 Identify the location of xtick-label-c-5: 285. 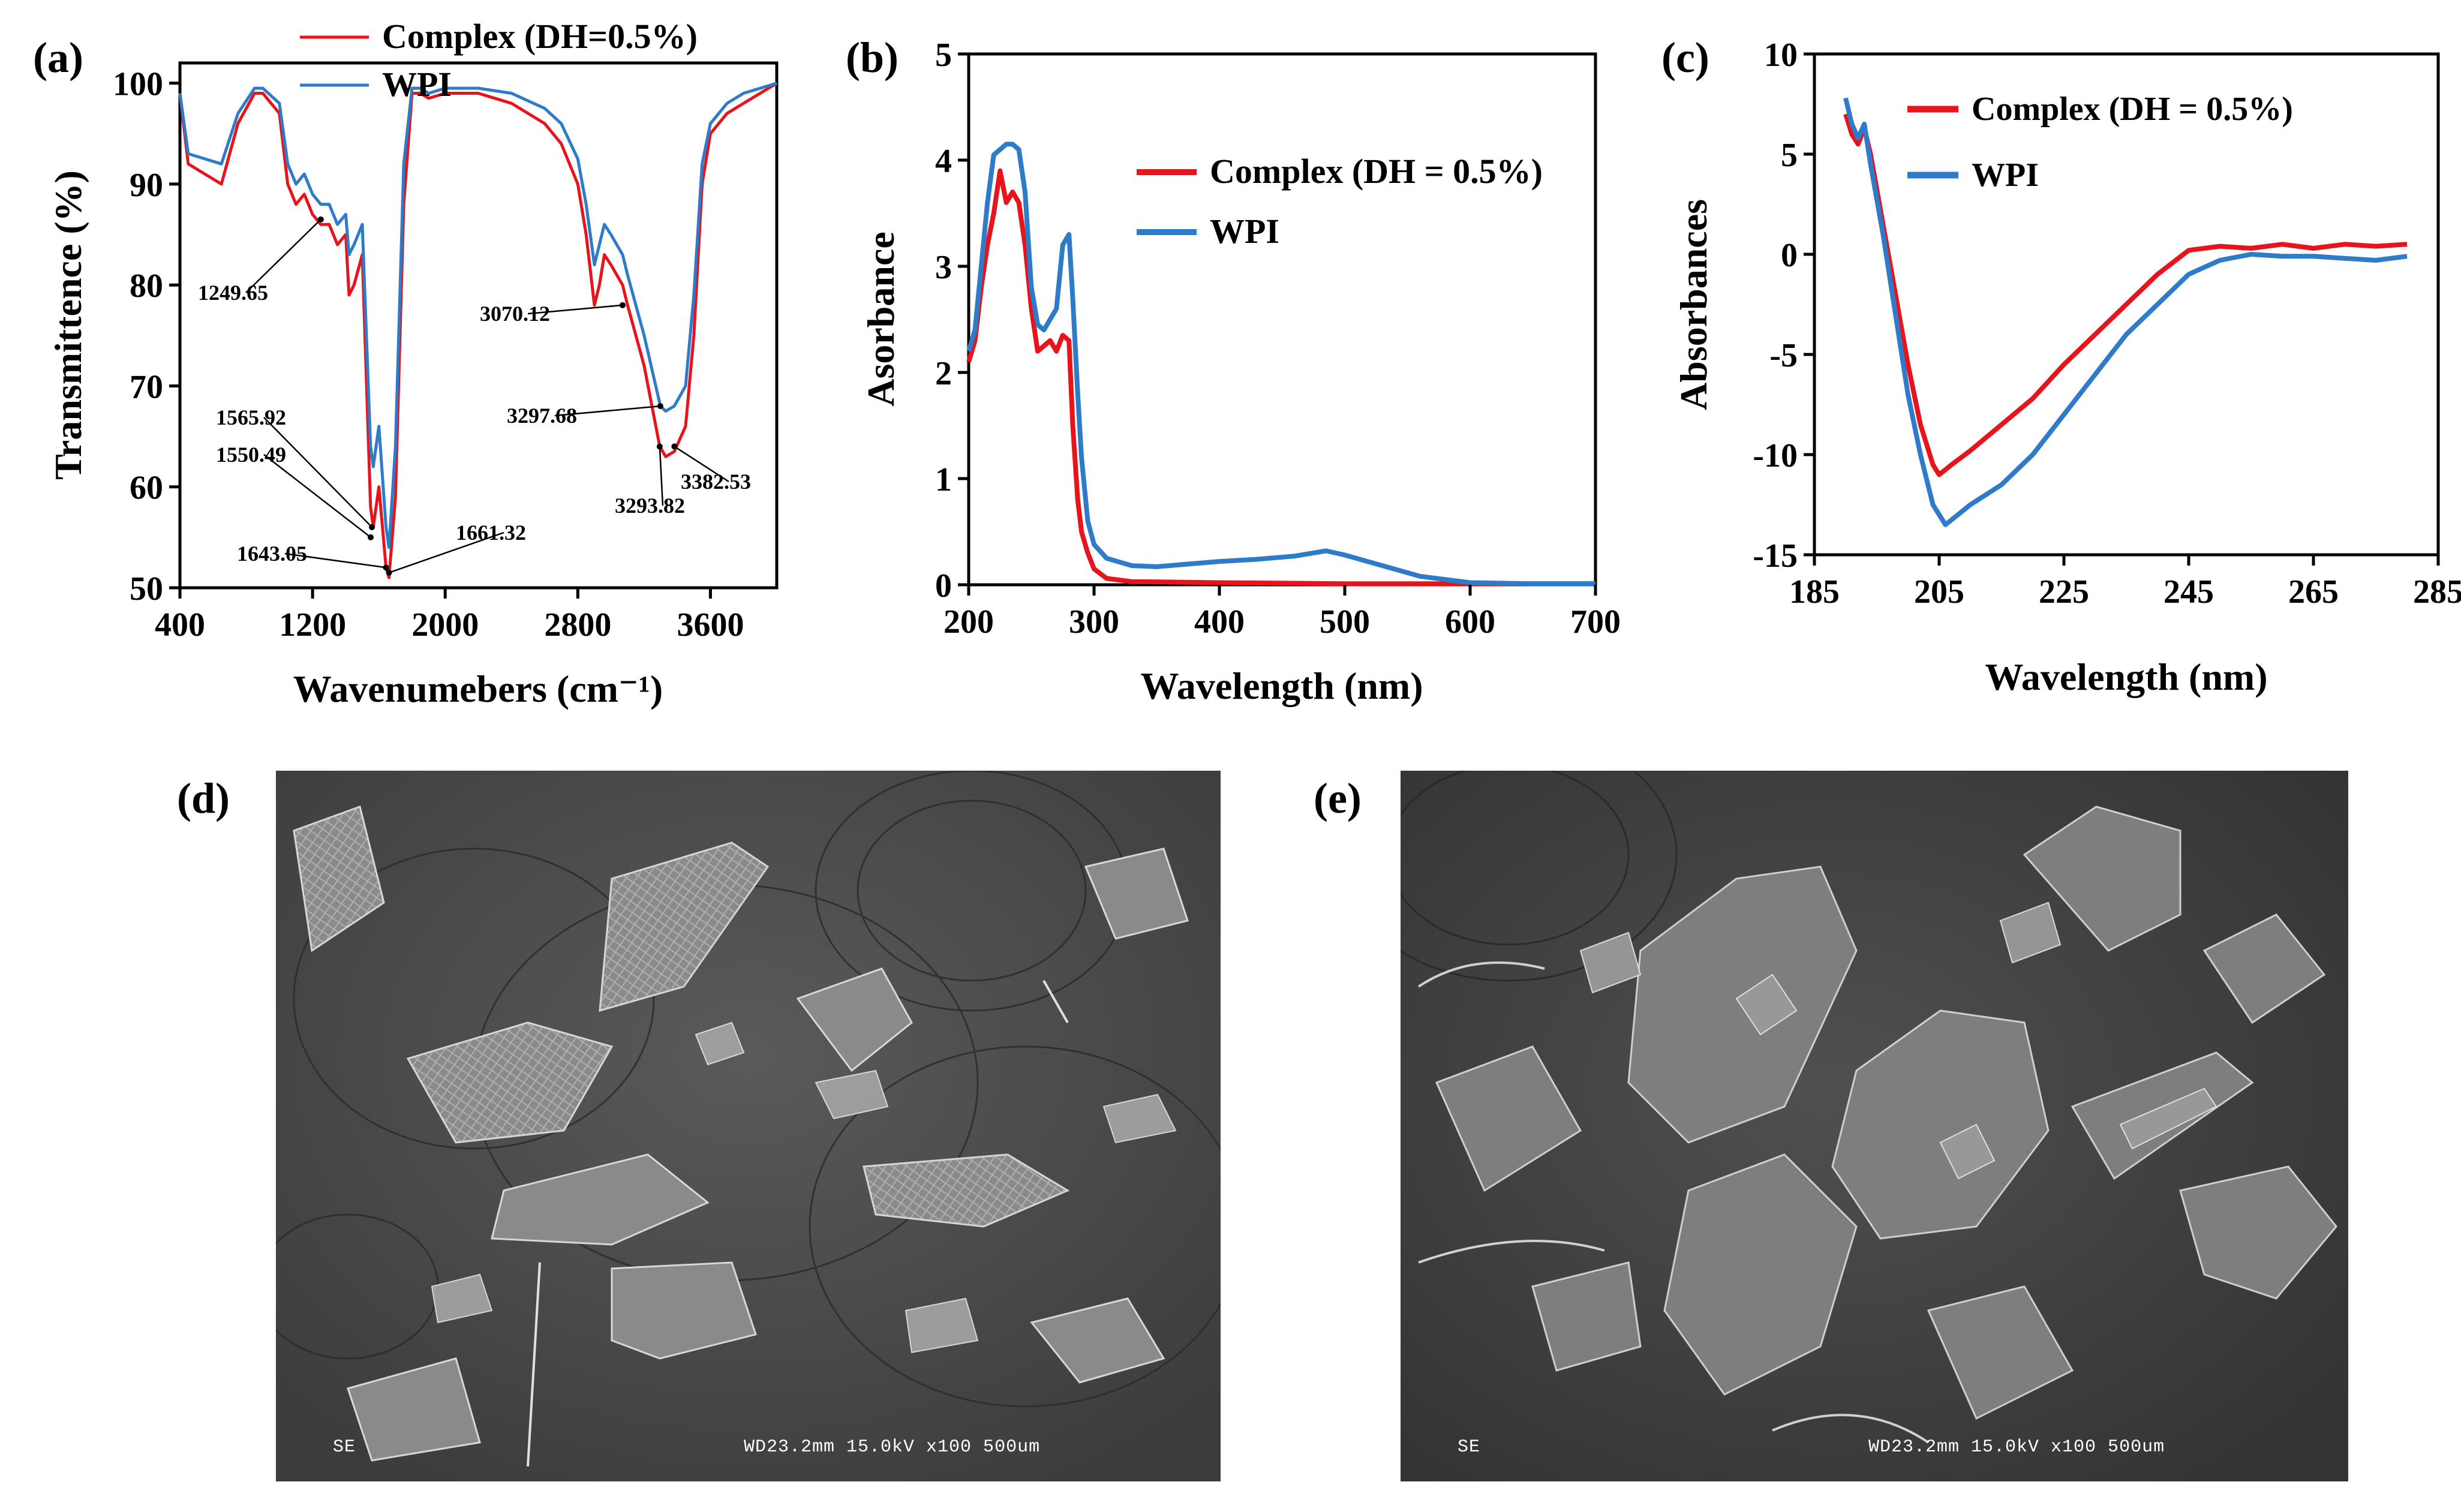
(2437, 592).